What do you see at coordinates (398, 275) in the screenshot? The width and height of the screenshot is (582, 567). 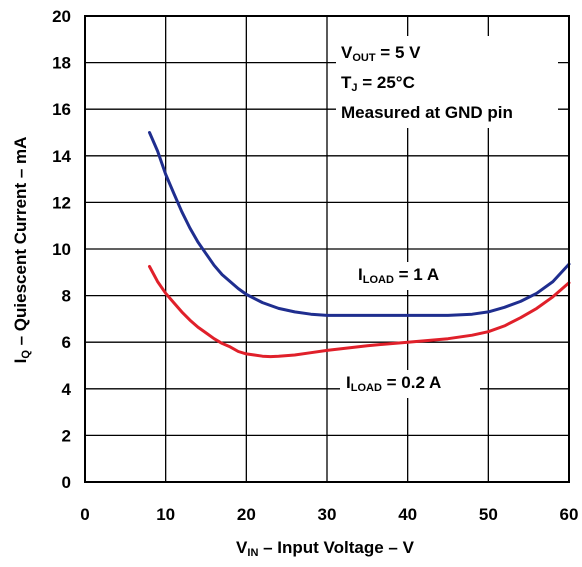 I see `series-label-1a: ILOAD = 1 A` at bounding box center [398, 275].